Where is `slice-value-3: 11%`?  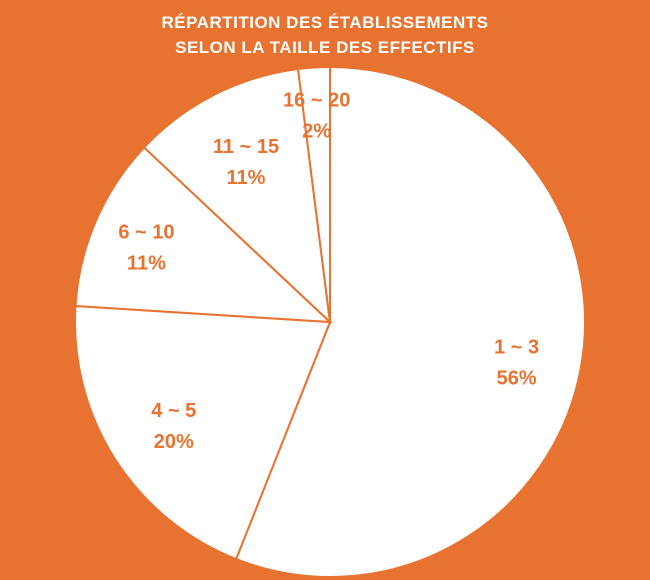
slice-value-3: 11% is located at coordinates (146, 264).